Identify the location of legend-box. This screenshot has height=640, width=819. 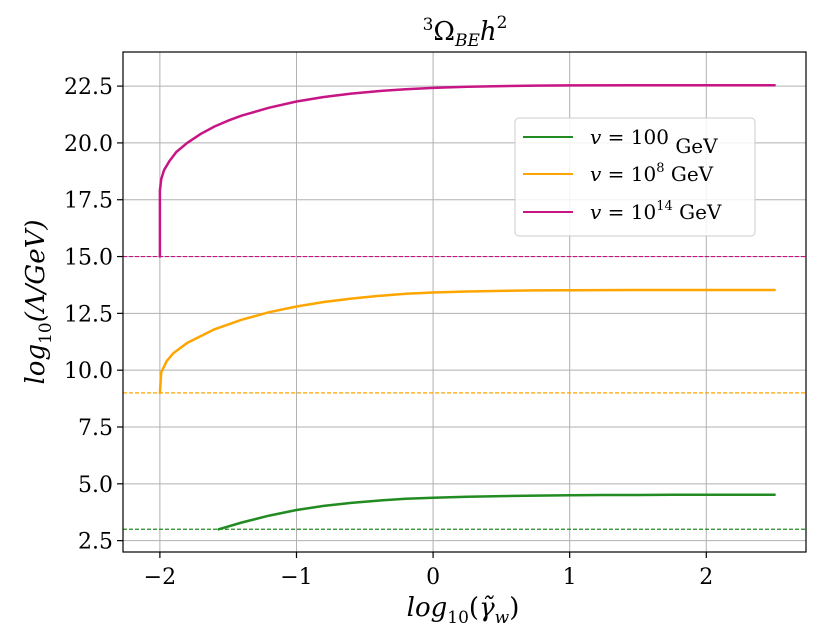
(635, 177).